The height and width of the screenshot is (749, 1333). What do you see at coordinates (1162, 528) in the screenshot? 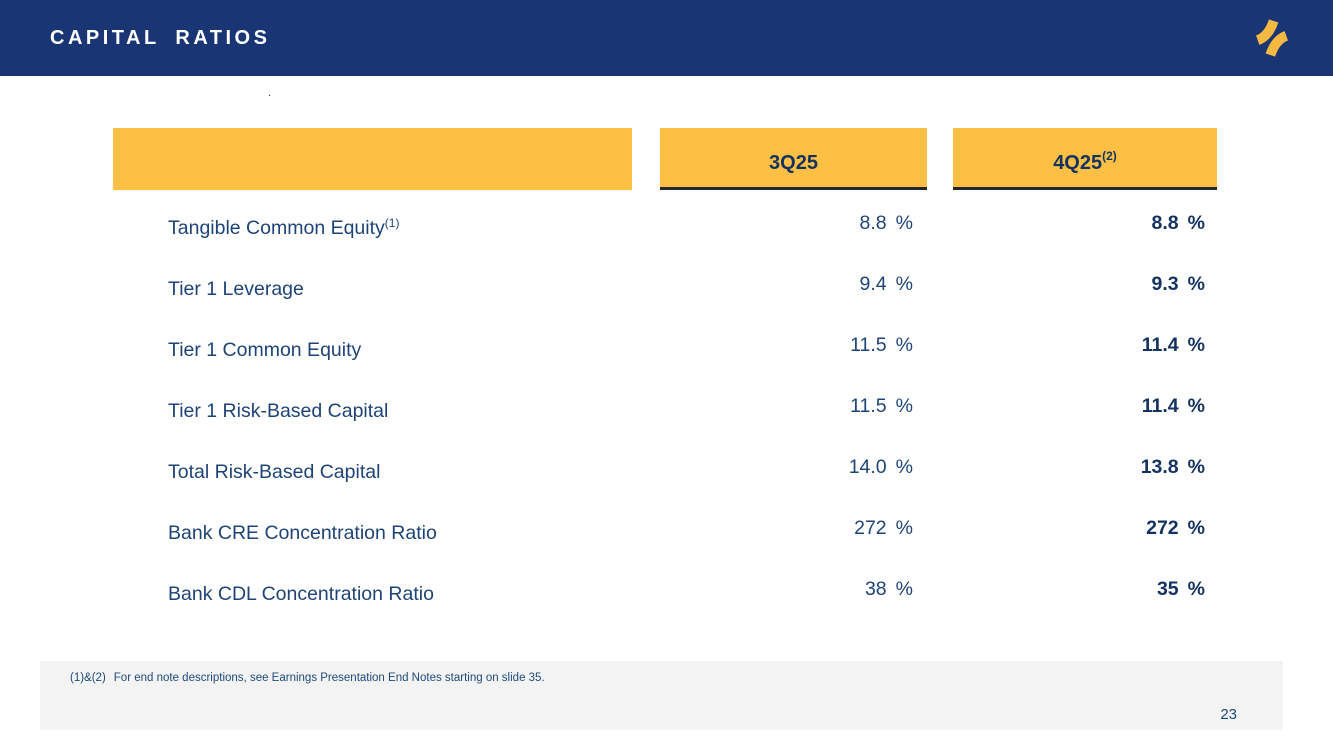
I see `q4-number: 272` at bounding box center [1162, 528].